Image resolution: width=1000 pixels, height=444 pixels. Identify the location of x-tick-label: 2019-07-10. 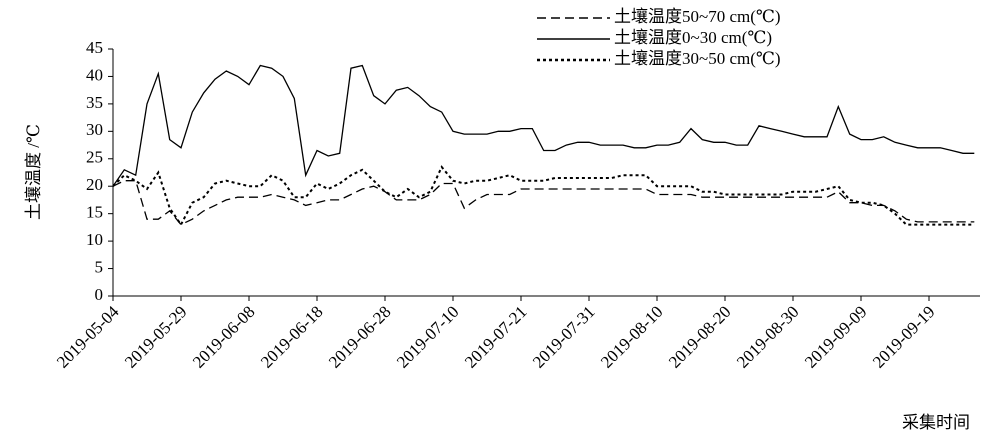
(428, 337).